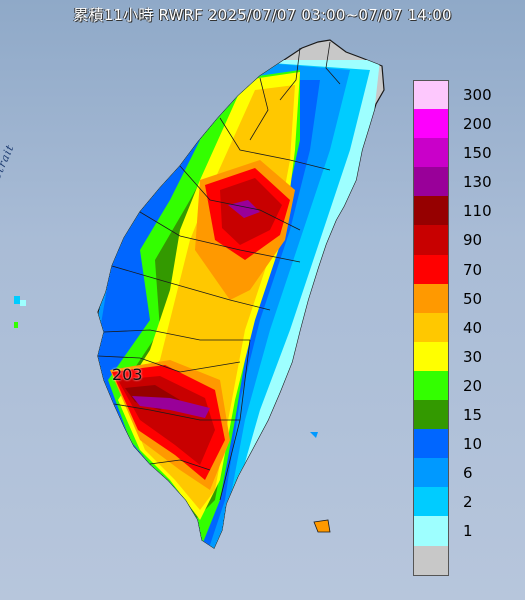 The width and height of the screenshot is (525, 604). I want to click on legend-row: 30, so click(466, 356).